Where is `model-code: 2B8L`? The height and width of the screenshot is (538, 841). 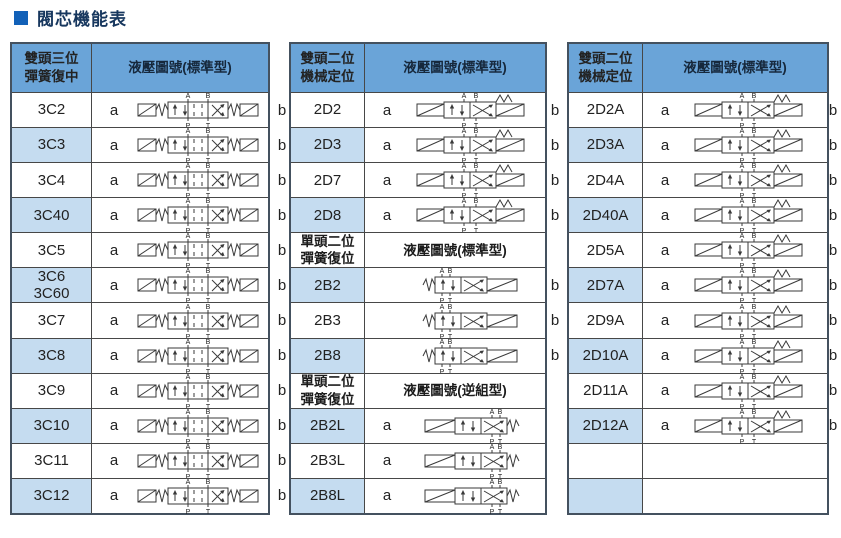 model-code: 2B8L is located at coordinates (327, 496).